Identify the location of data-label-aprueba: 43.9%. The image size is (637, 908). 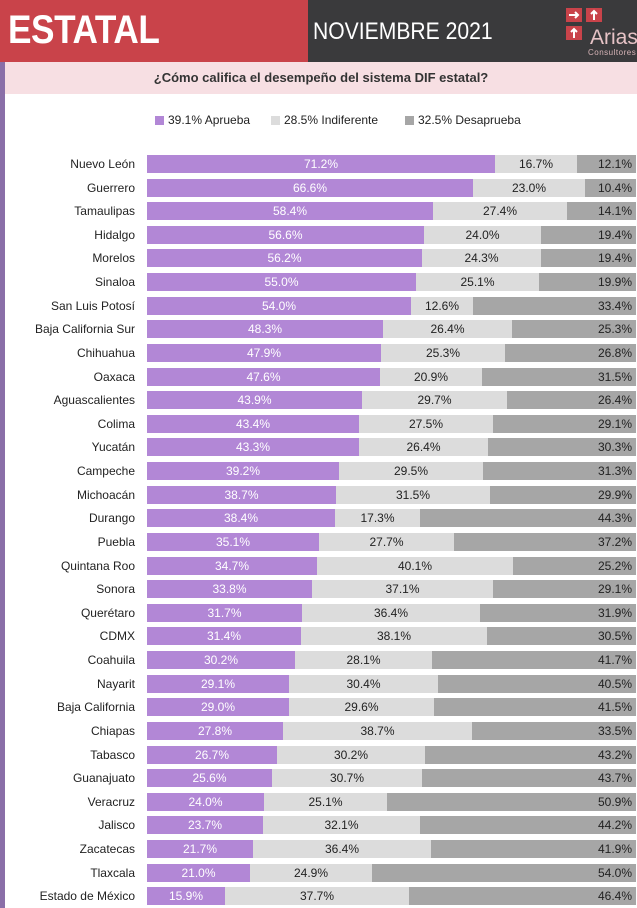
(254, 400).